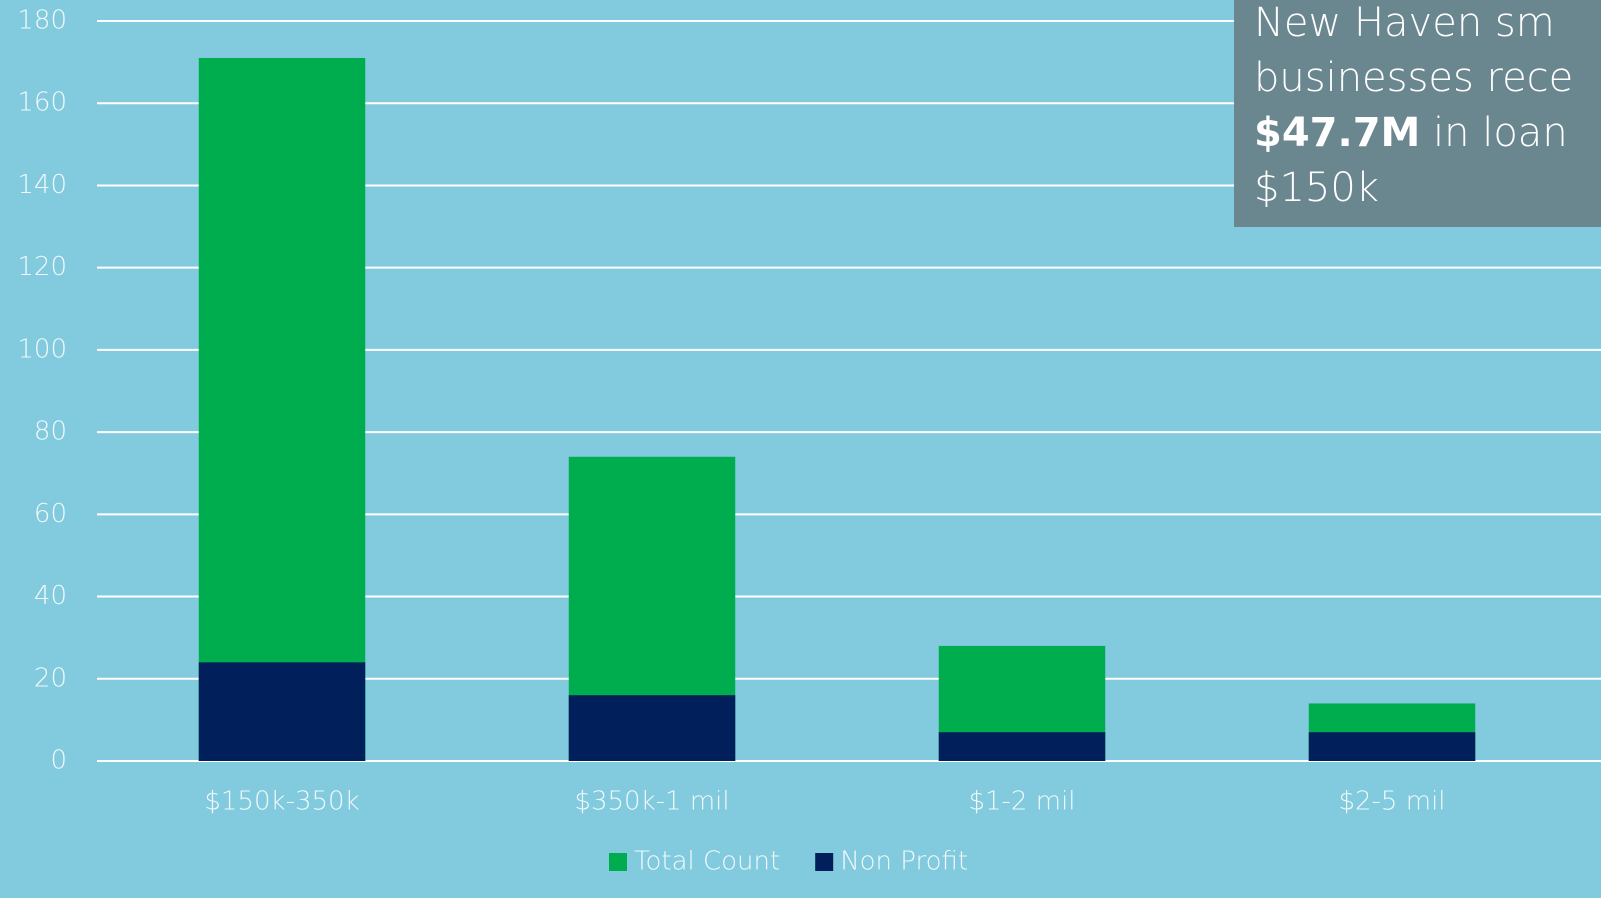  I want to click on annotation-text: $150k, so click(1316, 188).